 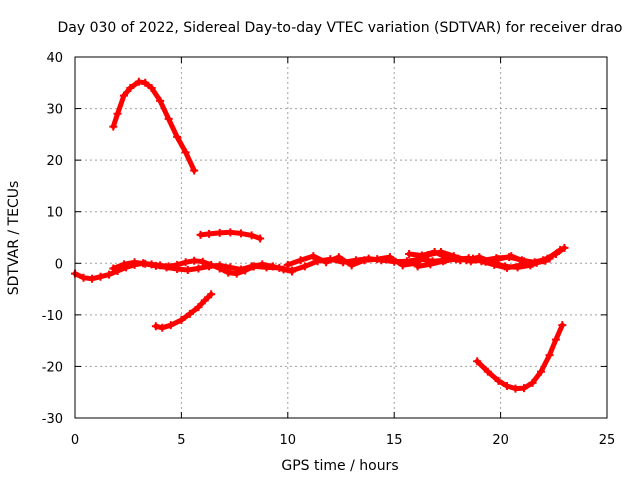 What do you see at coordinates (500, 440) in the screenshot?
I see `x-tick-label: 20` at bounding box center [500, 440].